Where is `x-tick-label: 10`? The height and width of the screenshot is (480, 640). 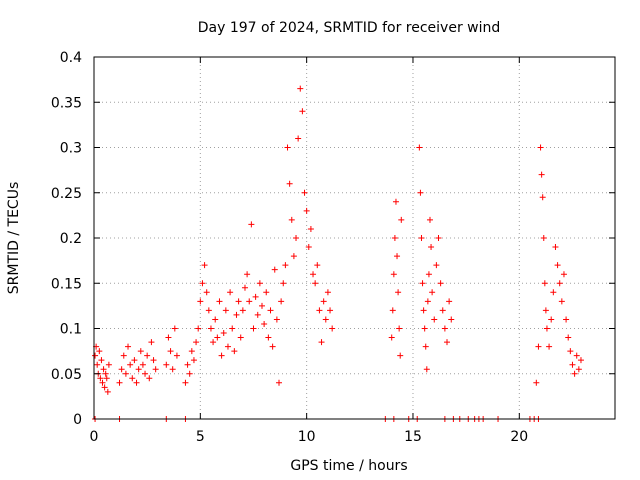
x-tick-label: 10 is located at coordinates (307, 437).